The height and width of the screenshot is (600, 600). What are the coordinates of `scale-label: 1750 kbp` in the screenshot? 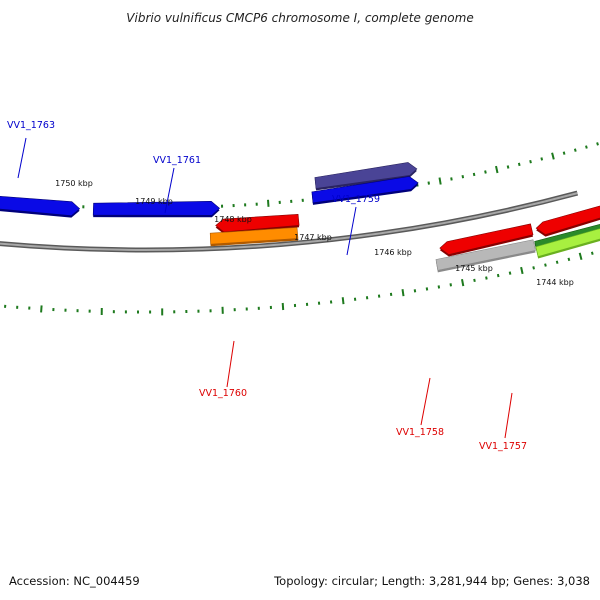 It's located at (74, 183).